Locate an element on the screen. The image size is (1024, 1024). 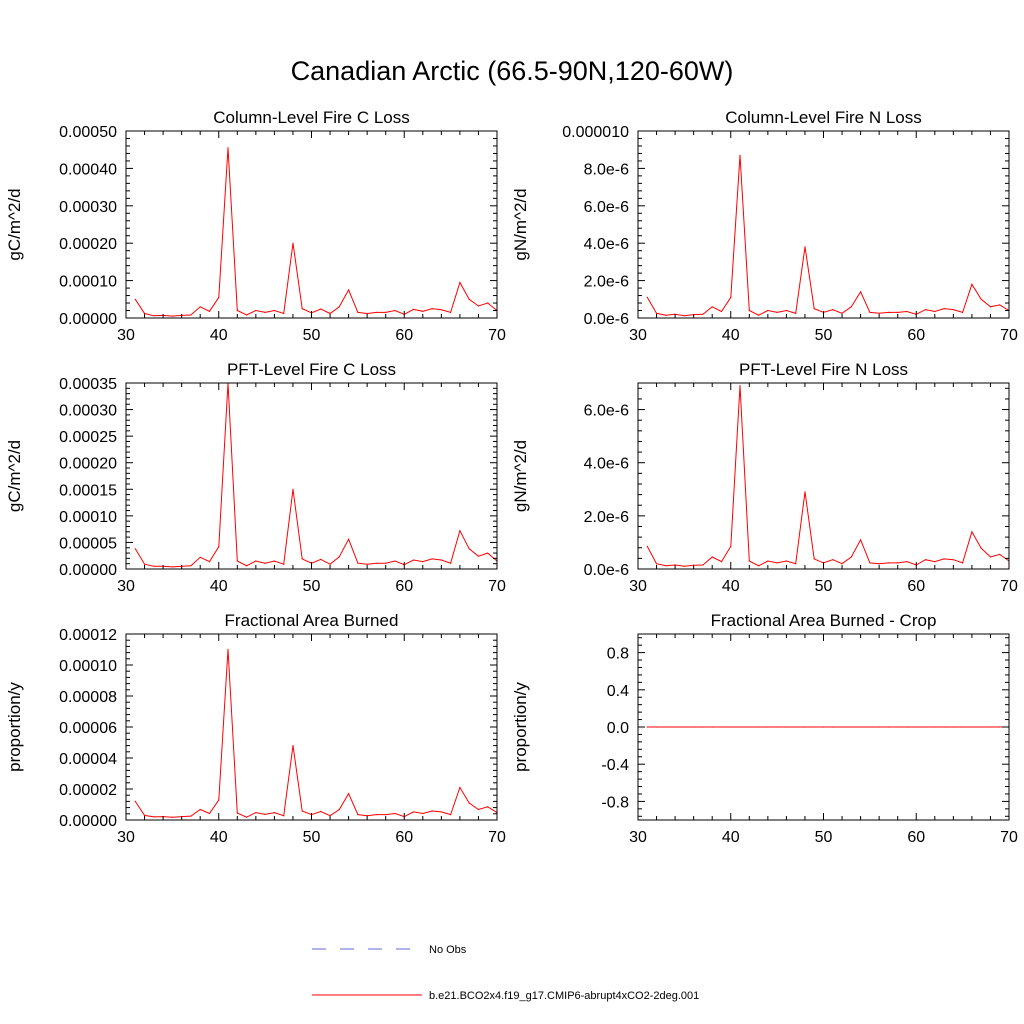
x-tick-label: 70 is located at coordinates (1009, 335).